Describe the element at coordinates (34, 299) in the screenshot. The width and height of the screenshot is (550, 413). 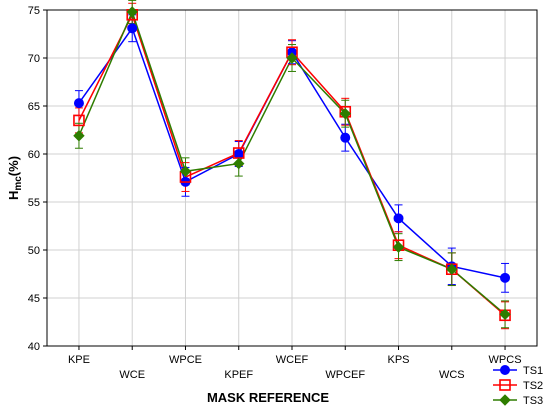
I see `y-tick-label: 45` at that location.